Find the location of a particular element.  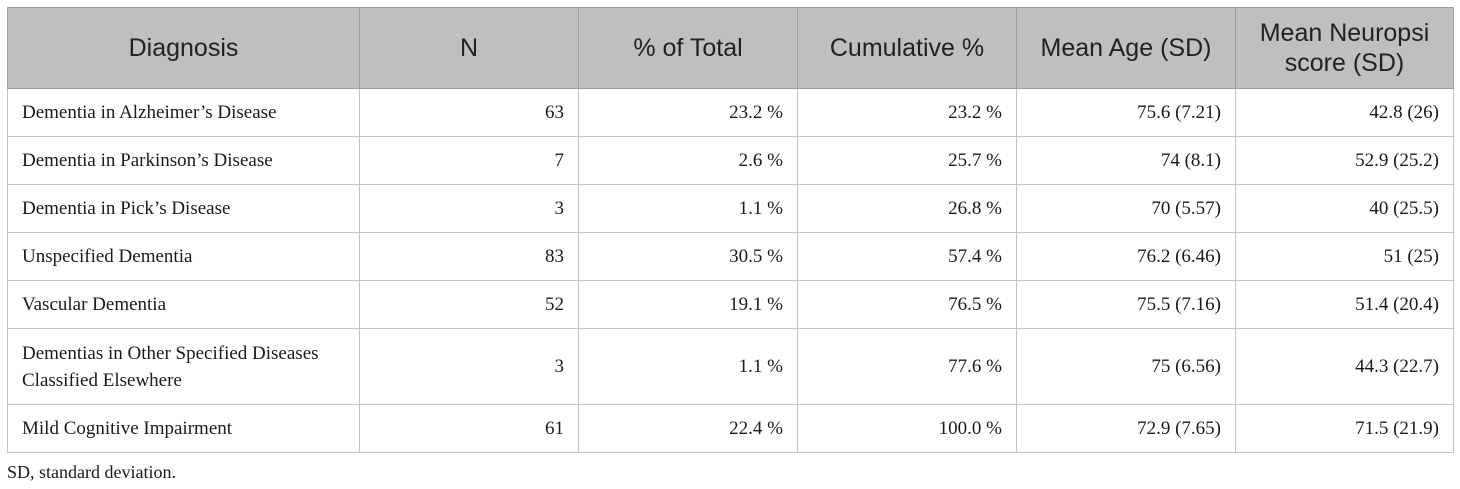

cell-cumulative-percent: 100.0 % is located at coordinates (907, 428).